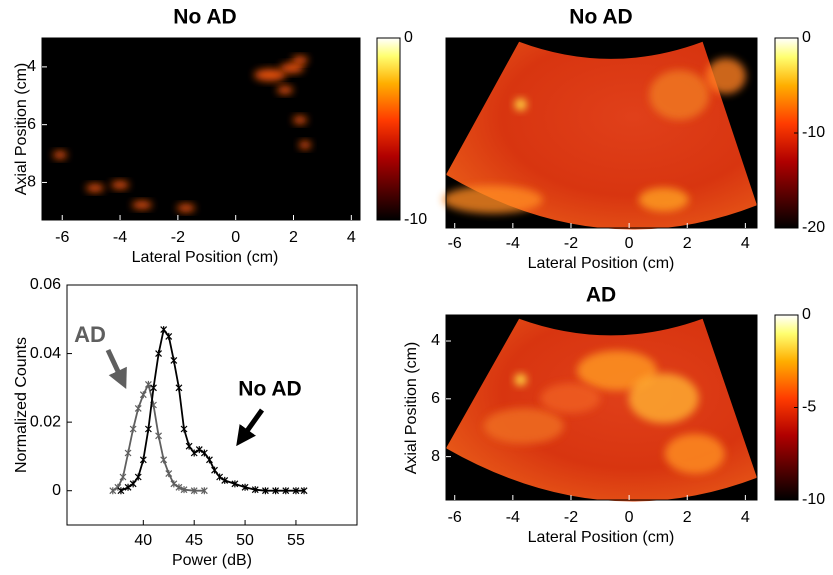 This screenshot has width=833, height=575. Describe the element at coordinates (571, 517) in the screenshot. I see `x-tick-label: -2` at that location.